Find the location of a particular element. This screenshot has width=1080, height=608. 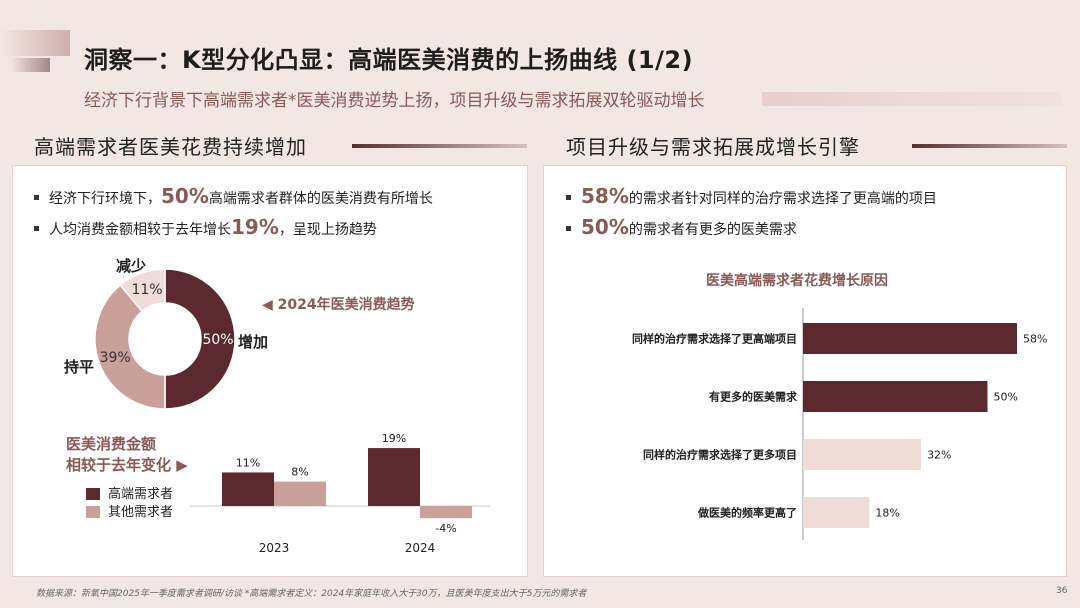

legend-swatch-high is located at coordinates (93, 493).